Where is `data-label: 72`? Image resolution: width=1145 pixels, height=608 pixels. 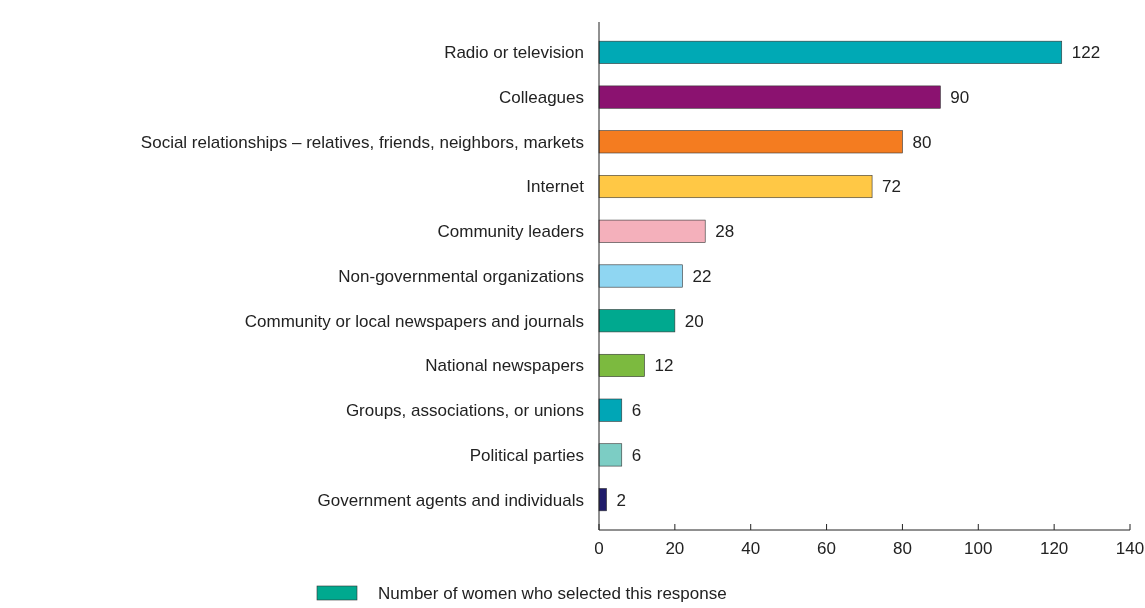
data-label: 72 is located at coordinates (892, 187).